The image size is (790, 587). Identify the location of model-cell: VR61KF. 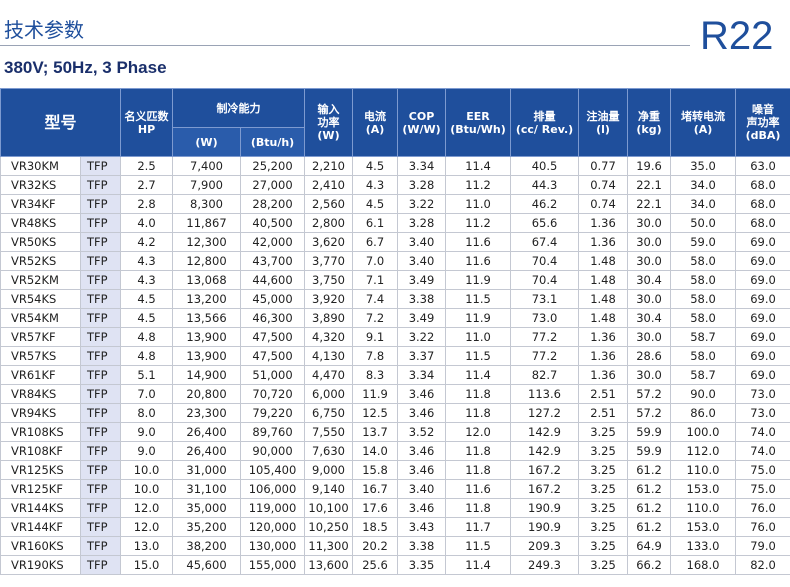
(40, 375).